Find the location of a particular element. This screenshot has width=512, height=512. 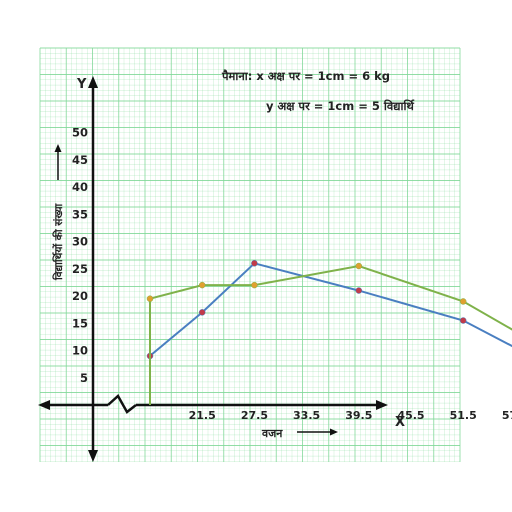

y-tick-label: 40 is located at coordinates (80, 187).